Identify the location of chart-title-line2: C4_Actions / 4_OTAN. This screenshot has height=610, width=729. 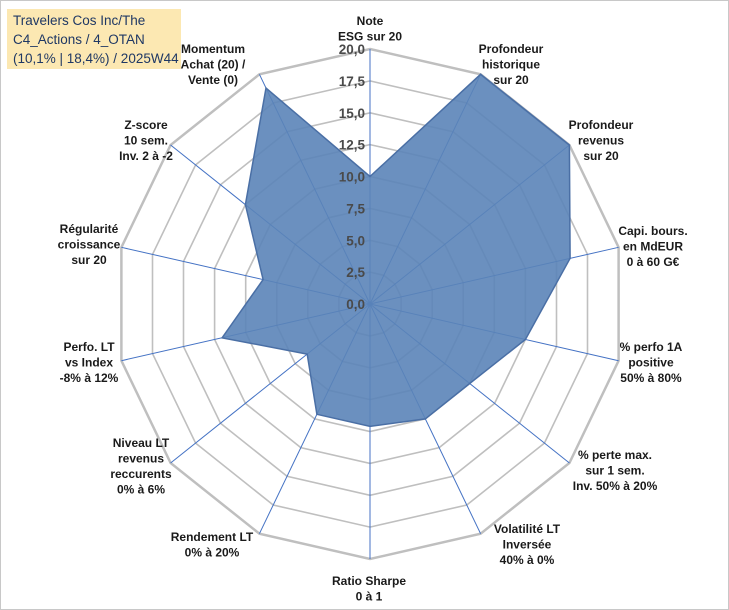
(79, 39).